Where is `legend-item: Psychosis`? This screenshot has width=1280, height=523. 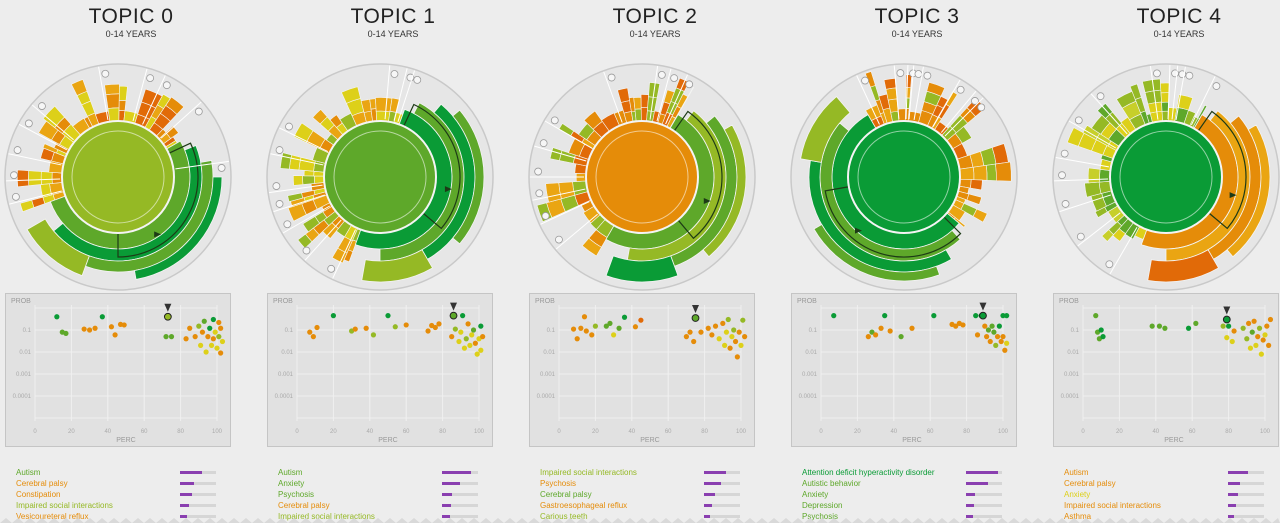 legend-item: Psychosis is located at coordinates (909, 516).